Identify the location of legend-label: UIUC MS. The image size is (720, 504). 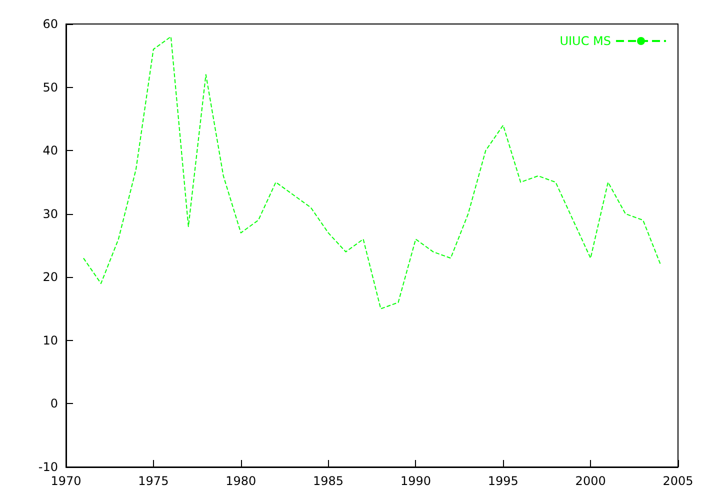
(585, 41).